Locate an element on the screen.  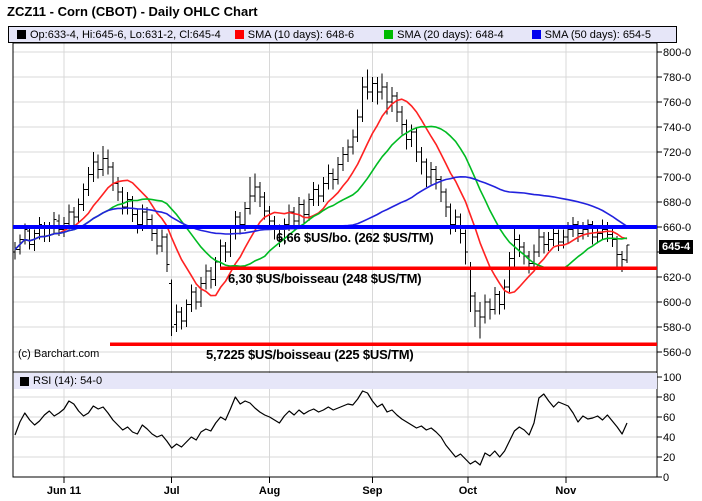
ohlc-swatch-icon is located at coordinates (21, 34).